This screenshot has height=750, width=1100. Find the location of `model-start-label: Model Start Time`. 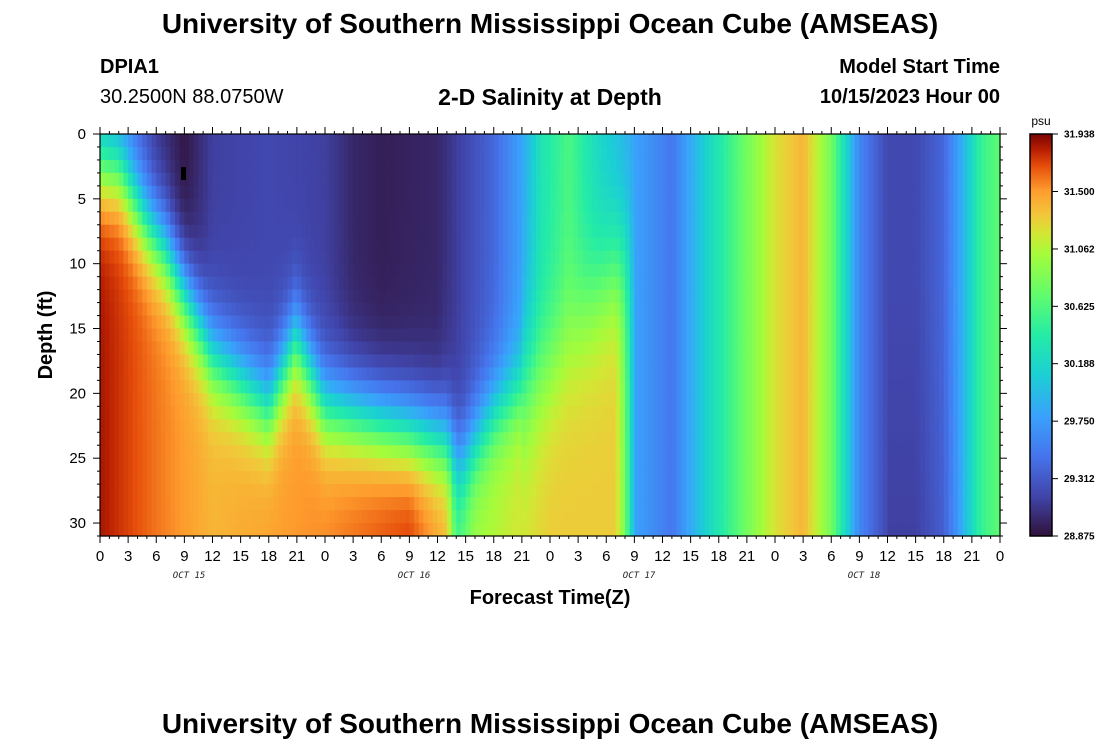

model-start-label: Model Start Time is located at coordinates (919, 67).